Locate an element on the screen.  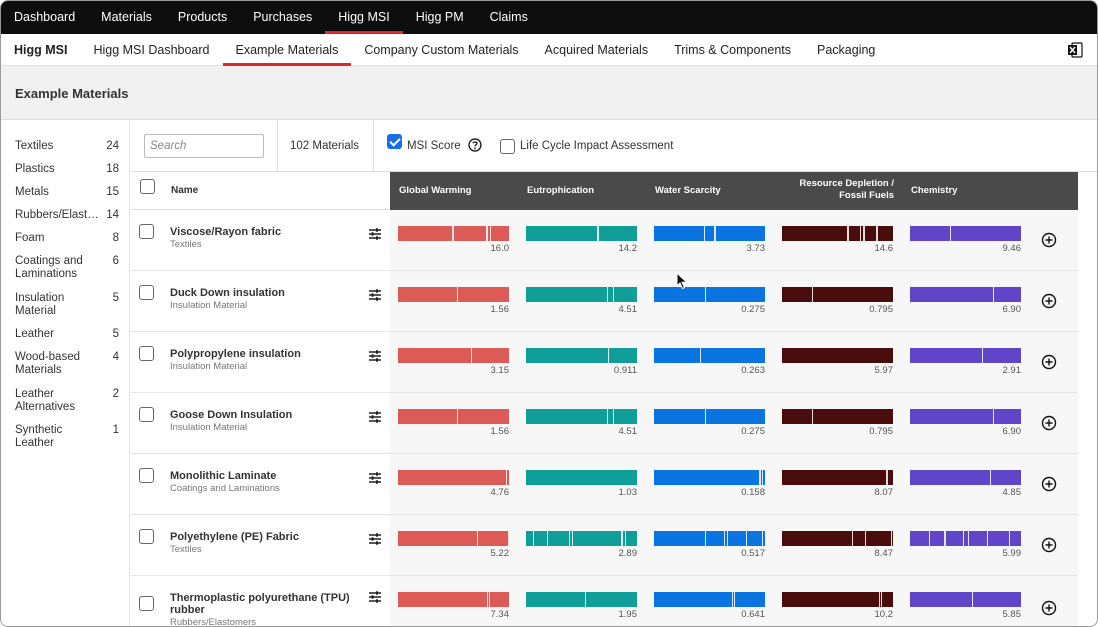
sidebar-item-coatings: Coatings and Laminations 6 is located at coordinates (67, 268).